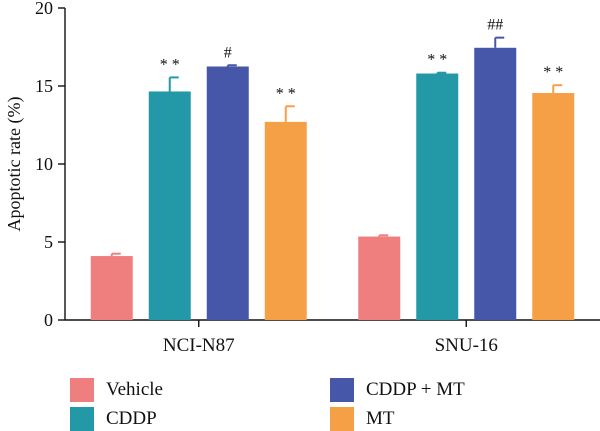 The height and width of the screenshot is (431, 600). I want to click on legend-label: MT, so click(380, 418).